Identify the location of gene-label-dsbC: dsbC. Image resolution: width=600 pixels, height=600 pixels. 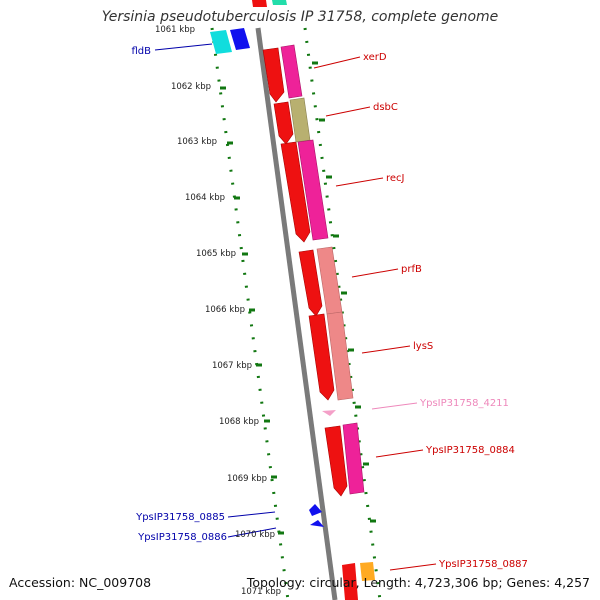
(385, 107).